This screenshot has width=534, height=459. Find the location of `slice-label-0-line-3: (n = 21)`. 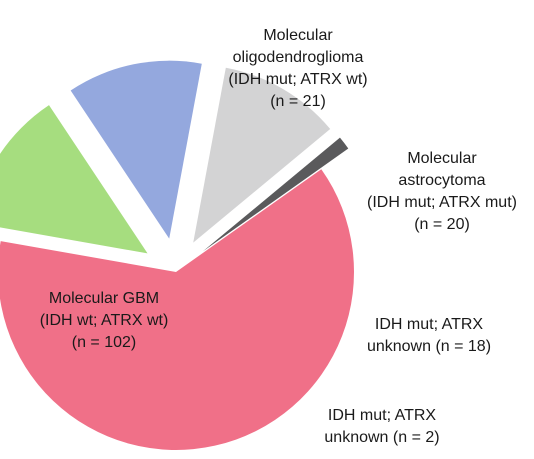

slice-label-0-line-3: (n = 21) is located at coordinates (298, 101).